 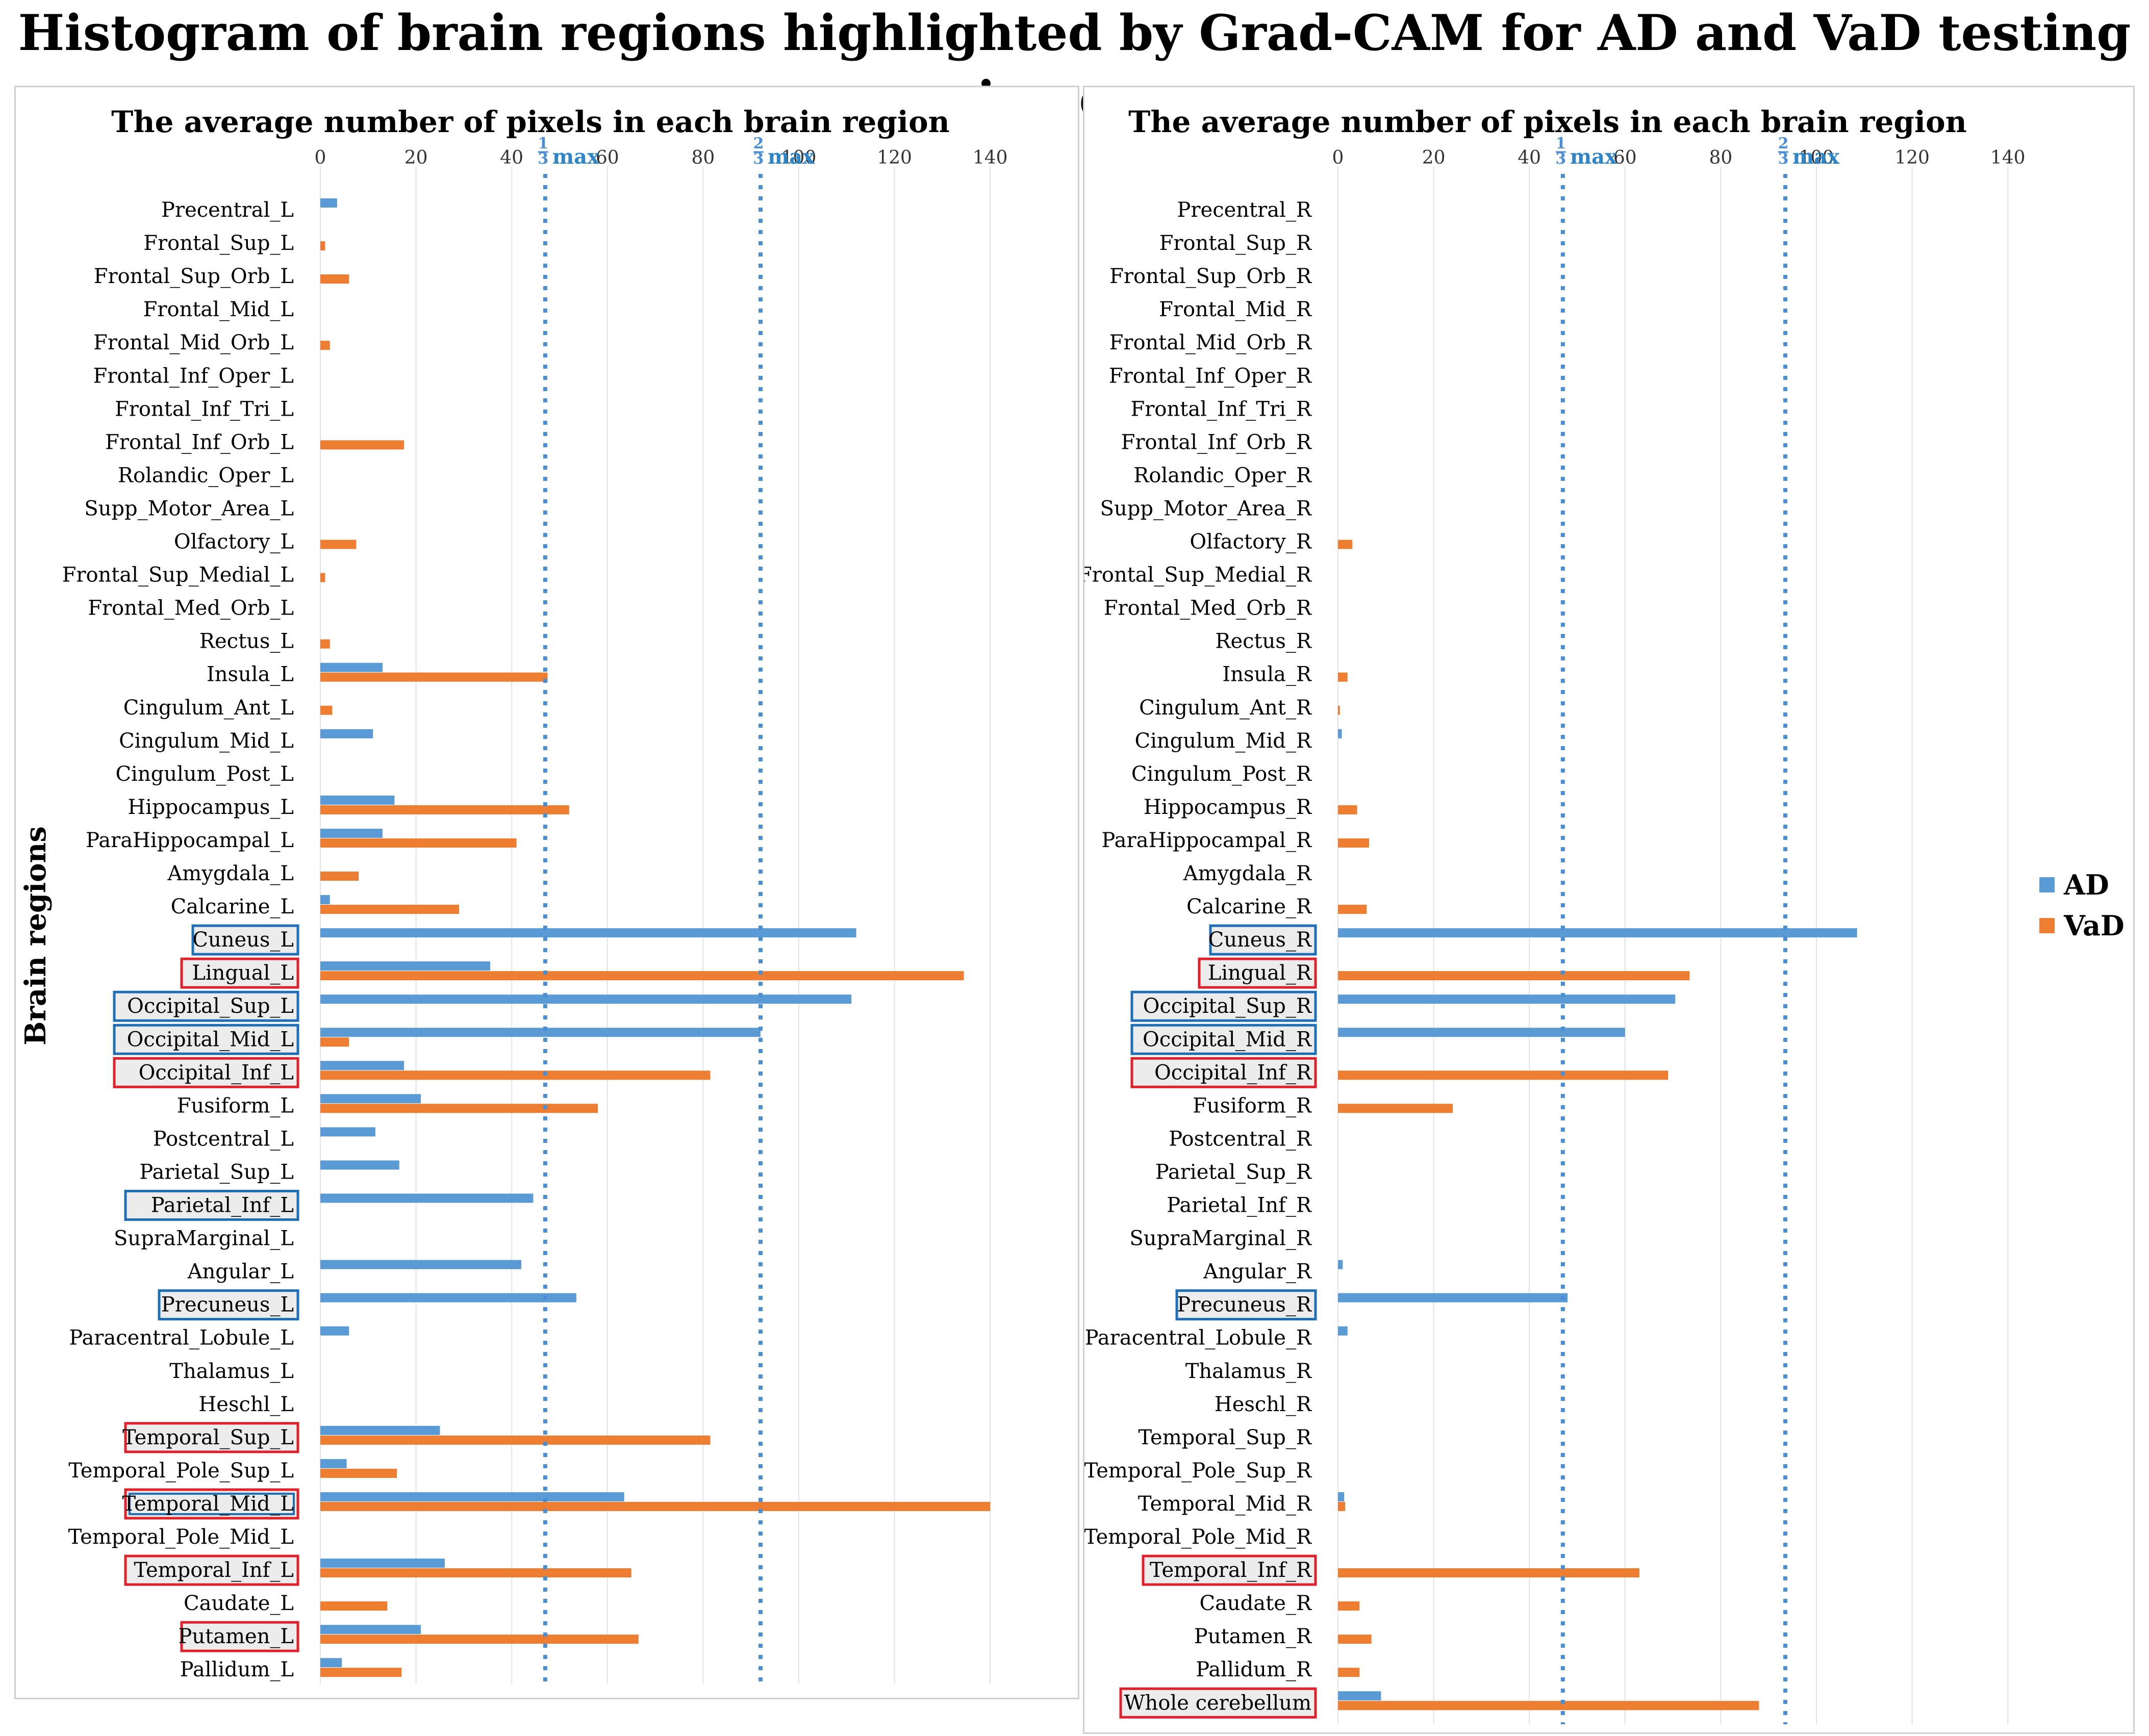 I want to click on right-category-label: Cingulum_Ant_R, so click(x=1225, y=708).